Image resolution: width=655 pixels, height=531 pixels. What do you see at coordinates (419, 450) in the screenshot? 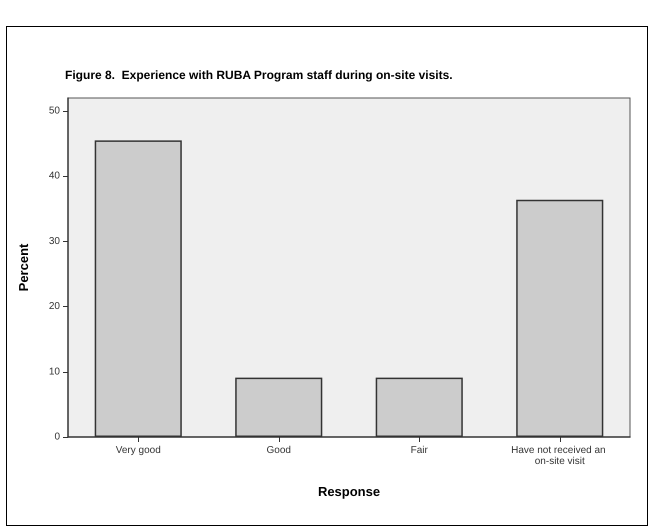
I see `x-tick-label: Fair` at bounding box center [419, 450].